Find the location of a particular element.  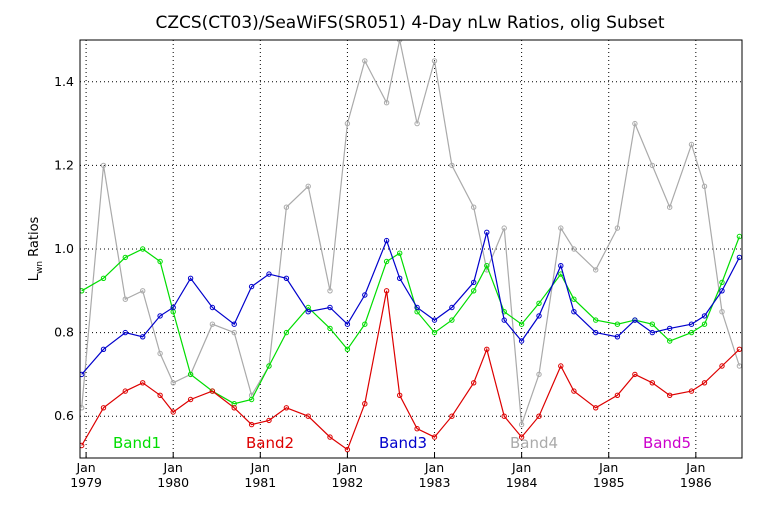

legend-label-band1: Band1 is located at coordinates (137, 443).